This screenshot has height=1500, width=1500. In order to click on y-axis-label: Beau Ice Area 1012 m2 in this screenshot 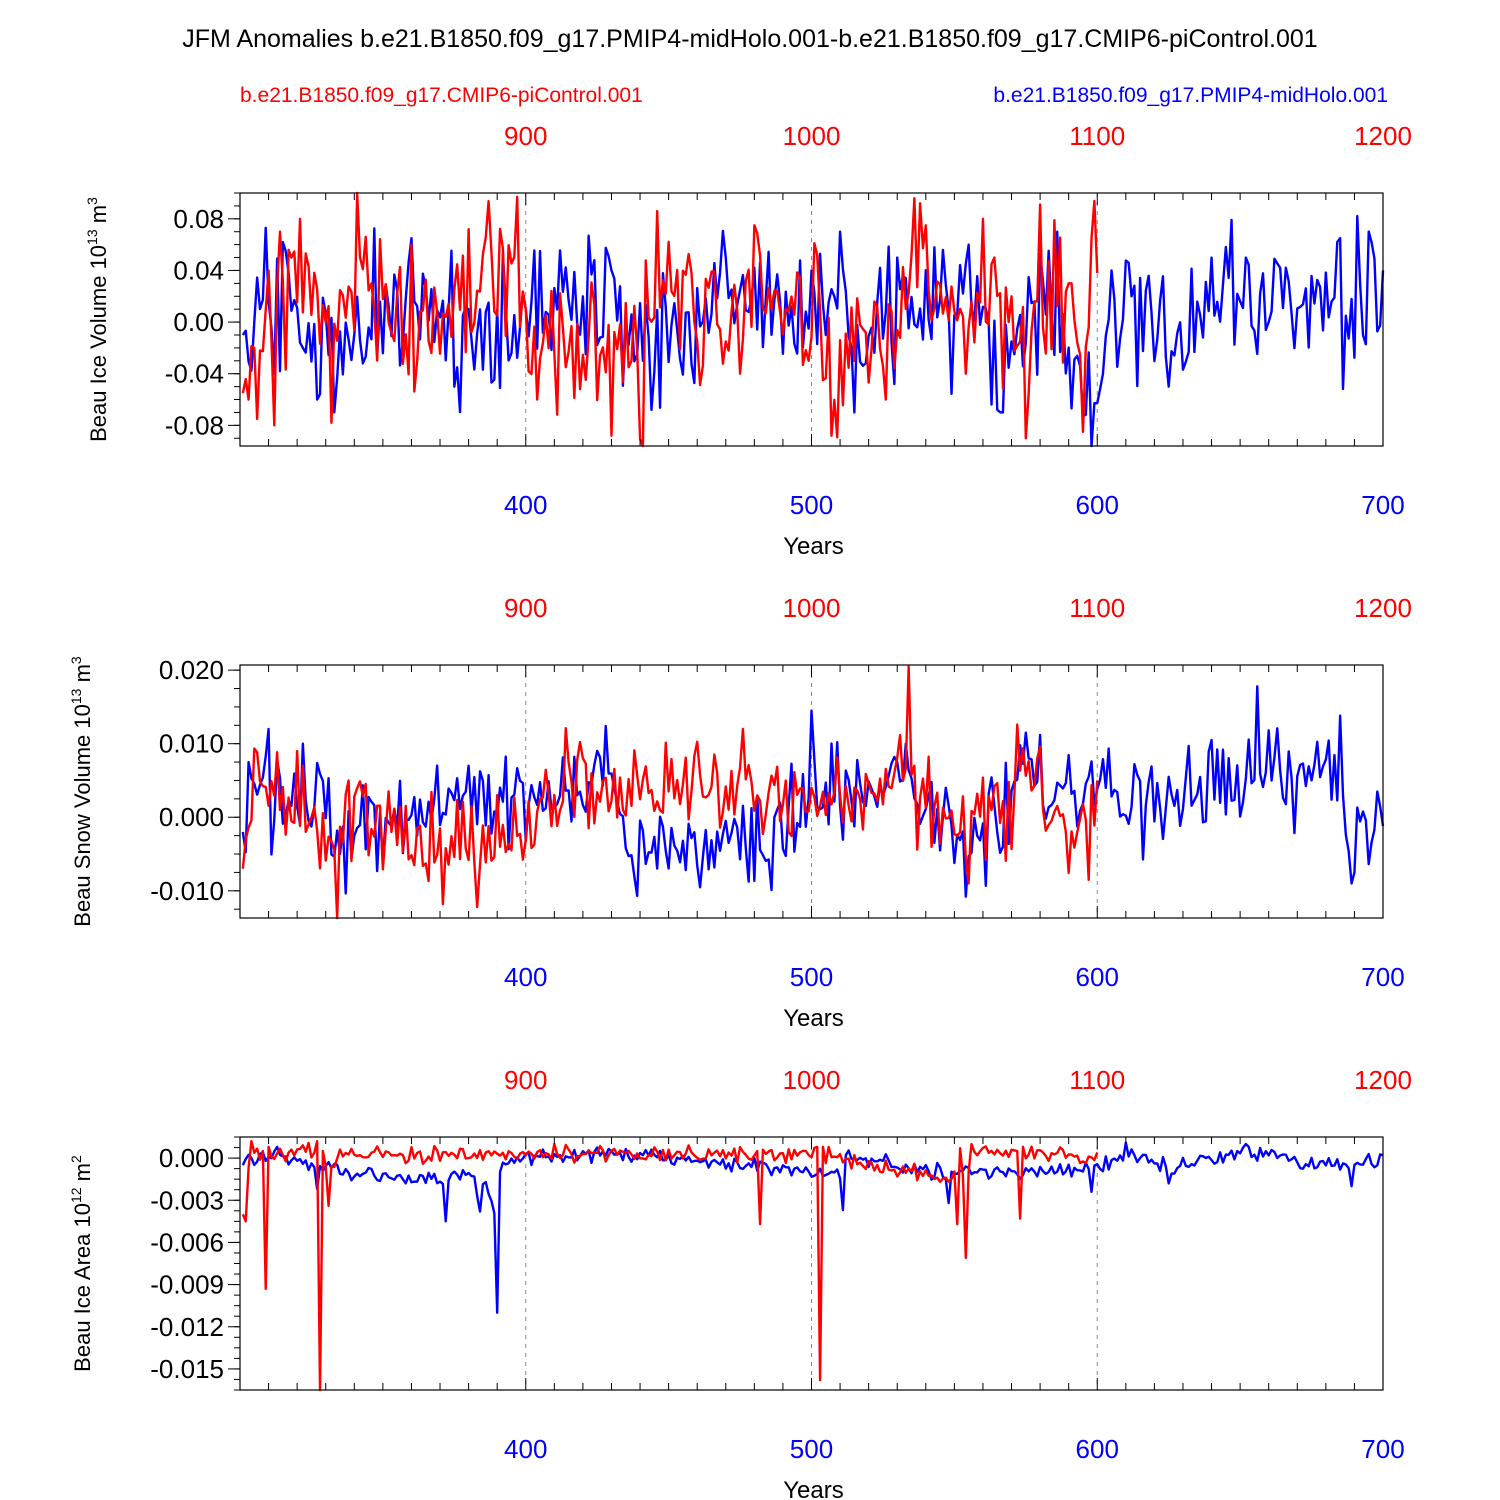, I will do `click(81, 1263)`.